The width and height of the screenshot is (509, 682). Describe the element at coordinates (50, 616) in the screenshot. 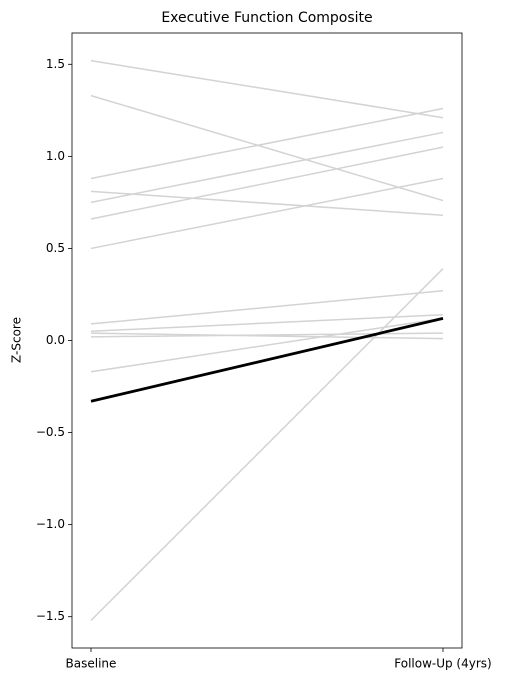

I see `y-tick-label: −1.5` at that location.